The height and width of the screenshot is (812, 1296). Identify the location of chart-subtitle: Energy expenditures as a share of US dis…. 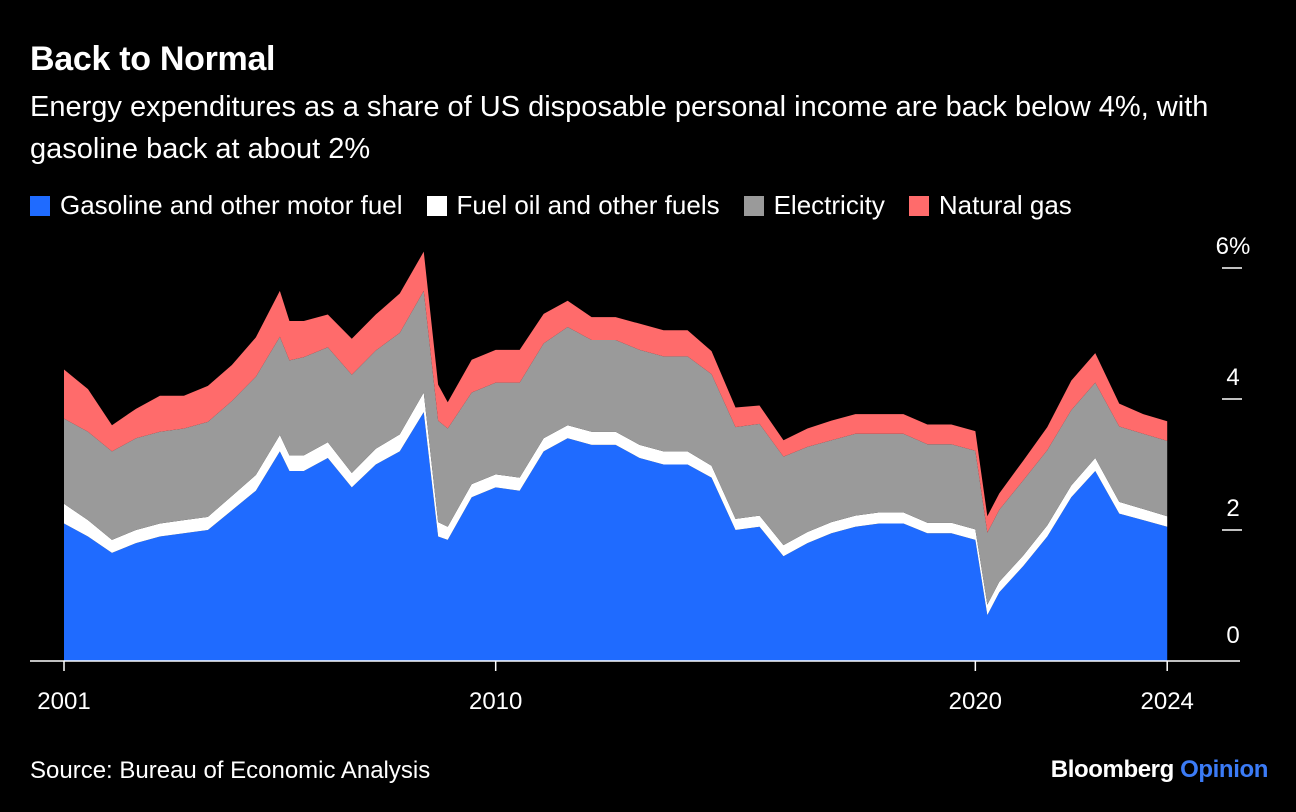
(619, 128).